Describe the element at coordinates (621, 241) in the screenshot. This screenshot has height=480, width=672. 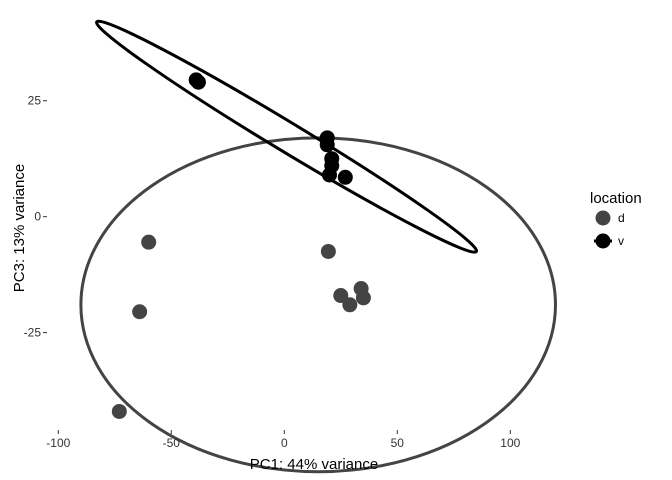
I see `legend-label-v: v` at that location.